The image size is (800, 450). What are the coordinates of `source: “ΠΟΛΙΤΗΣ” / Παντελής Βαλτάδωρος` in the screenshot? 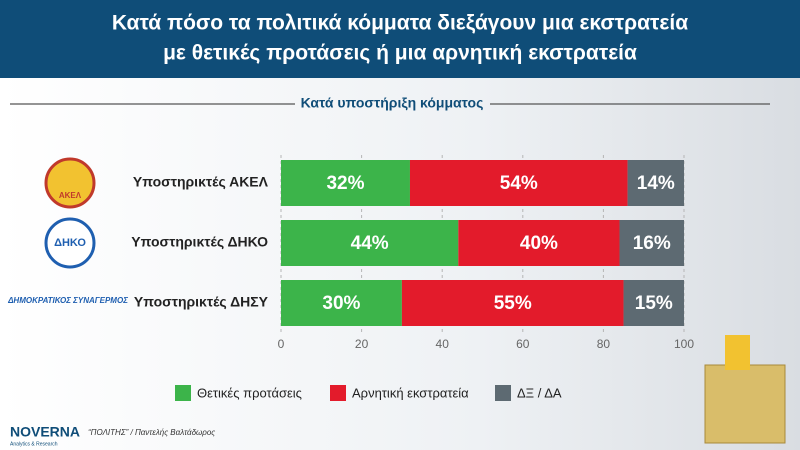 It's located at (151, 432).